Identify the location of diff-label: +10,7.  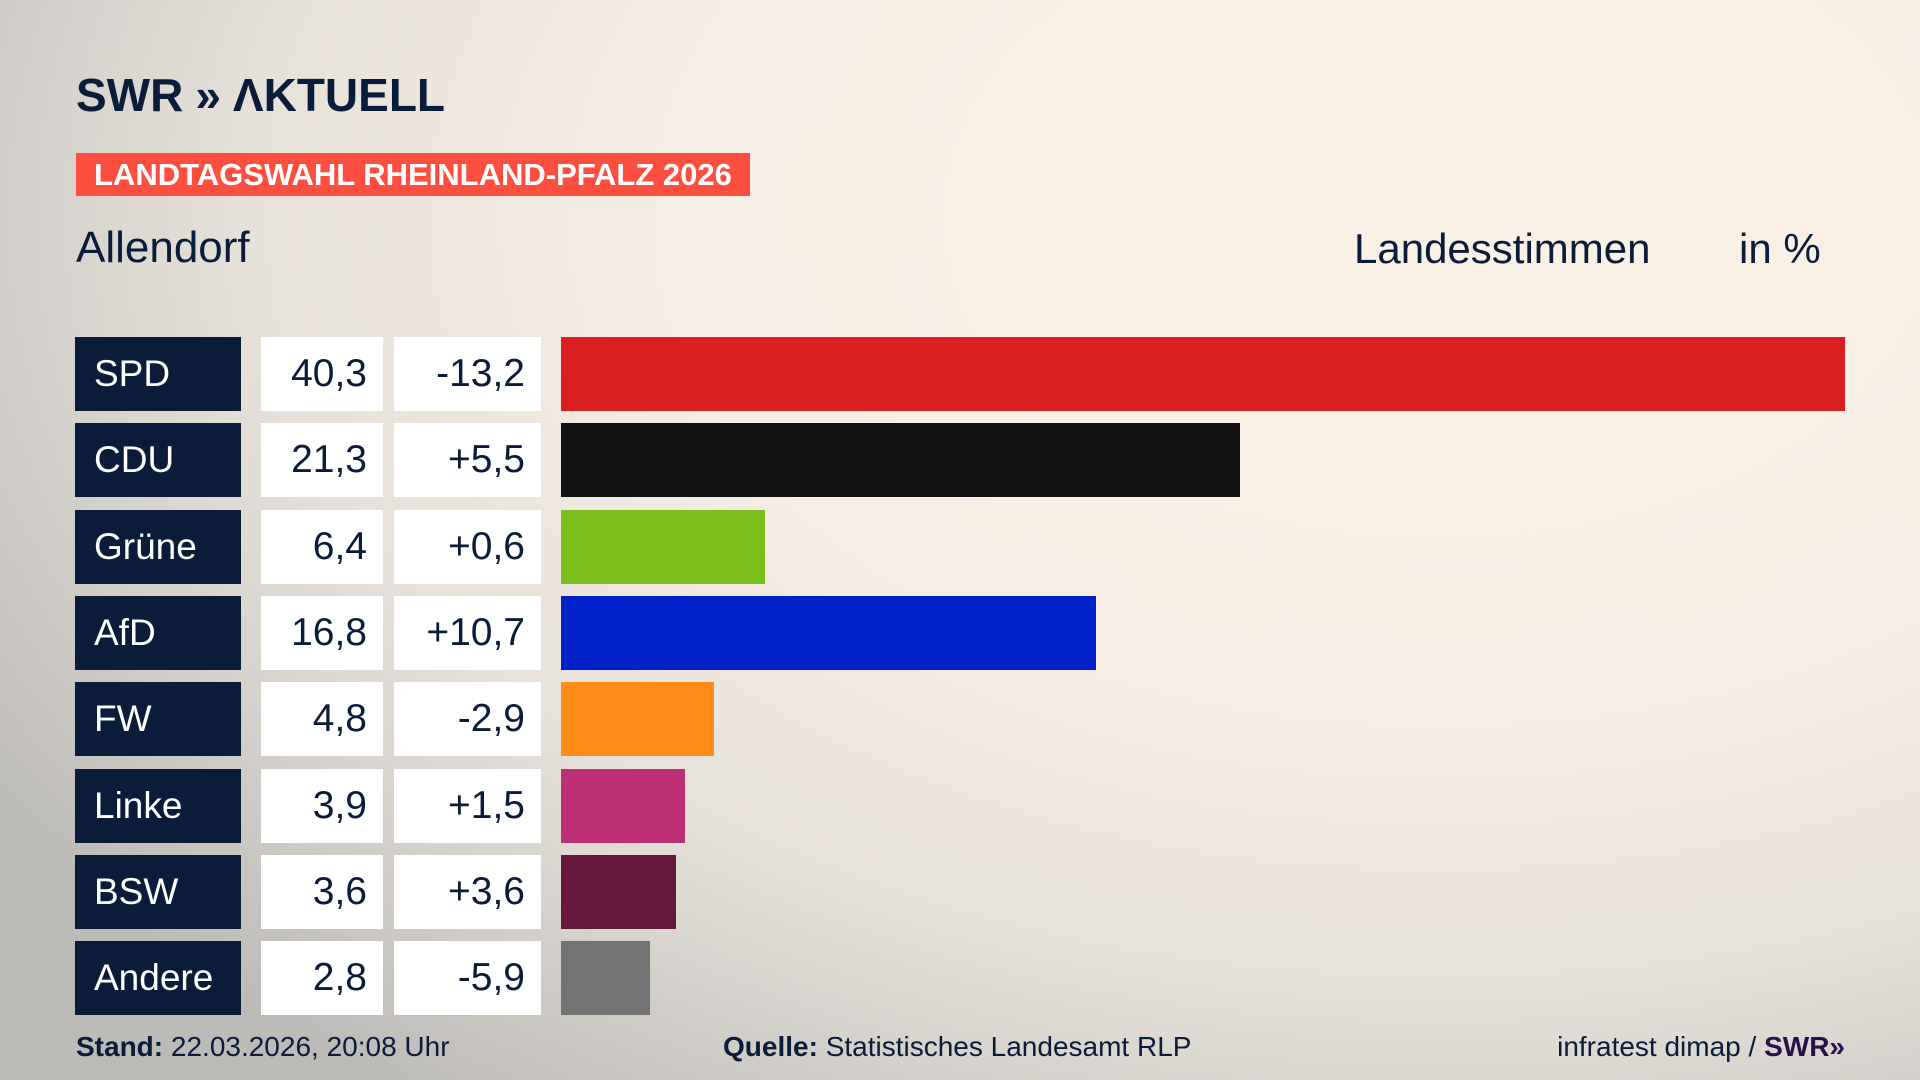
(467, 632).